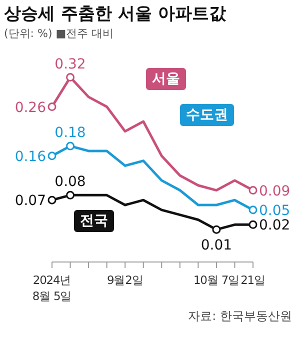 This screenshot has height=352, width=300. I want to click on data-label: 0.09, so click(274, 191).